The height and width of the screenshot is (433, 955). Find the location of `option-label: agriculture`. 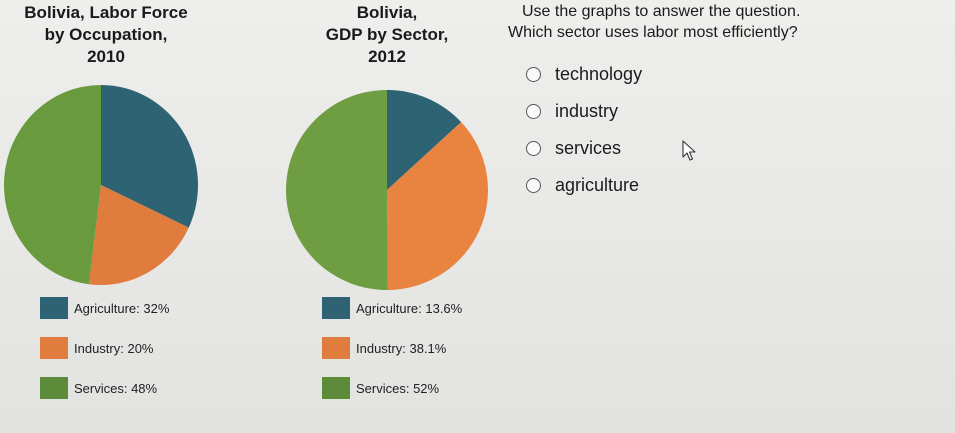

option-label: agriculture is located at coordinates (597, 185).